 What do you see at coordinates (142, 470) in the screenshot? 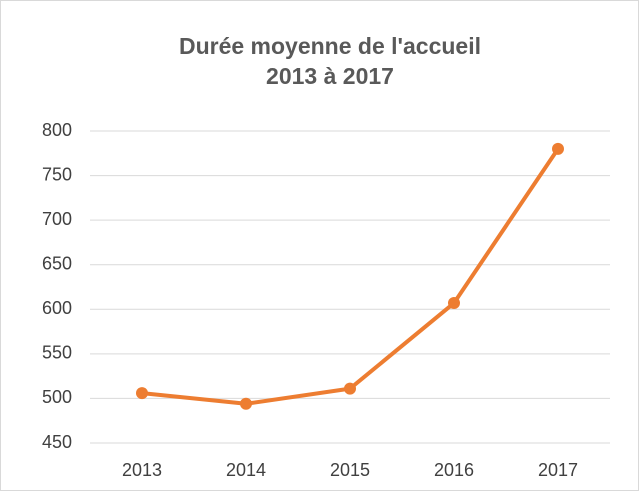
I see `x-tick-label: 2013` at bounding box center [142, 470].